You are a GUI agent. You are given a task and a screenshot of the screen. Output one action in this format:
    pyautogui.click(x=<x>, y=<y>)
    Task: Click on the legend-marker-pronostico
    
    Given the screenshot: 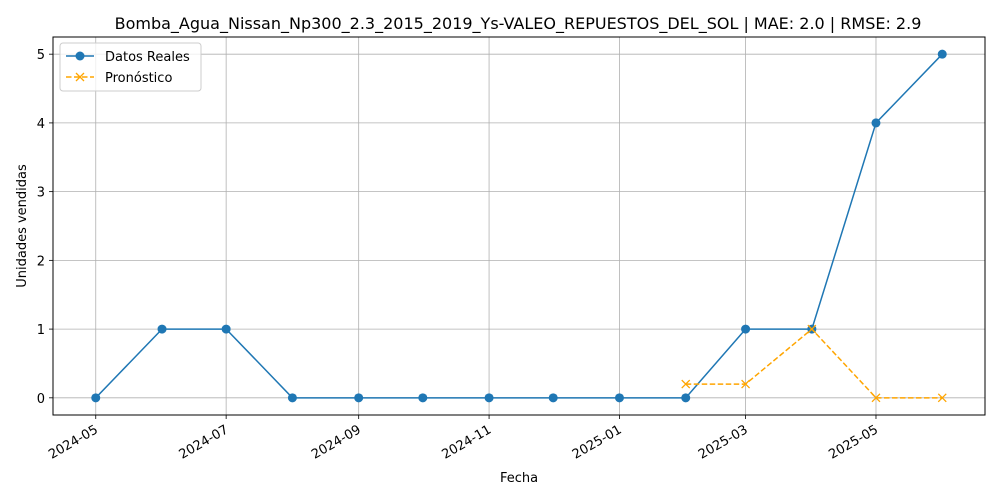 What is the action you would take?
    pyautogui.click(x=80, y=77)
    